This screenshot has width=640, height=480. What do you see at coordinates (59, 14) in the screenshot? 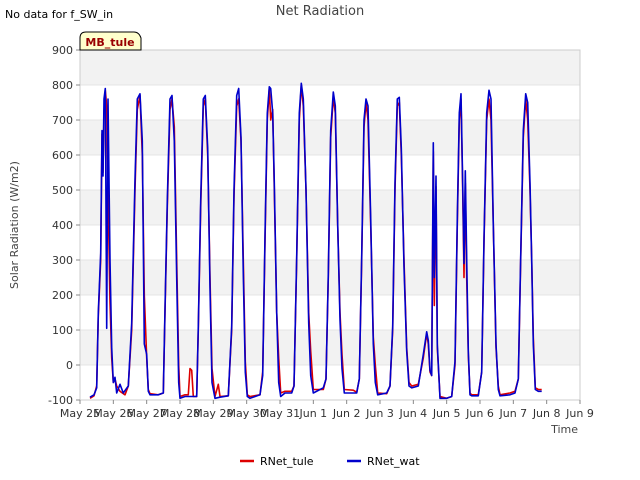
I see `corner-note: No data for f_SW_in` at bounding box center [59, 14].